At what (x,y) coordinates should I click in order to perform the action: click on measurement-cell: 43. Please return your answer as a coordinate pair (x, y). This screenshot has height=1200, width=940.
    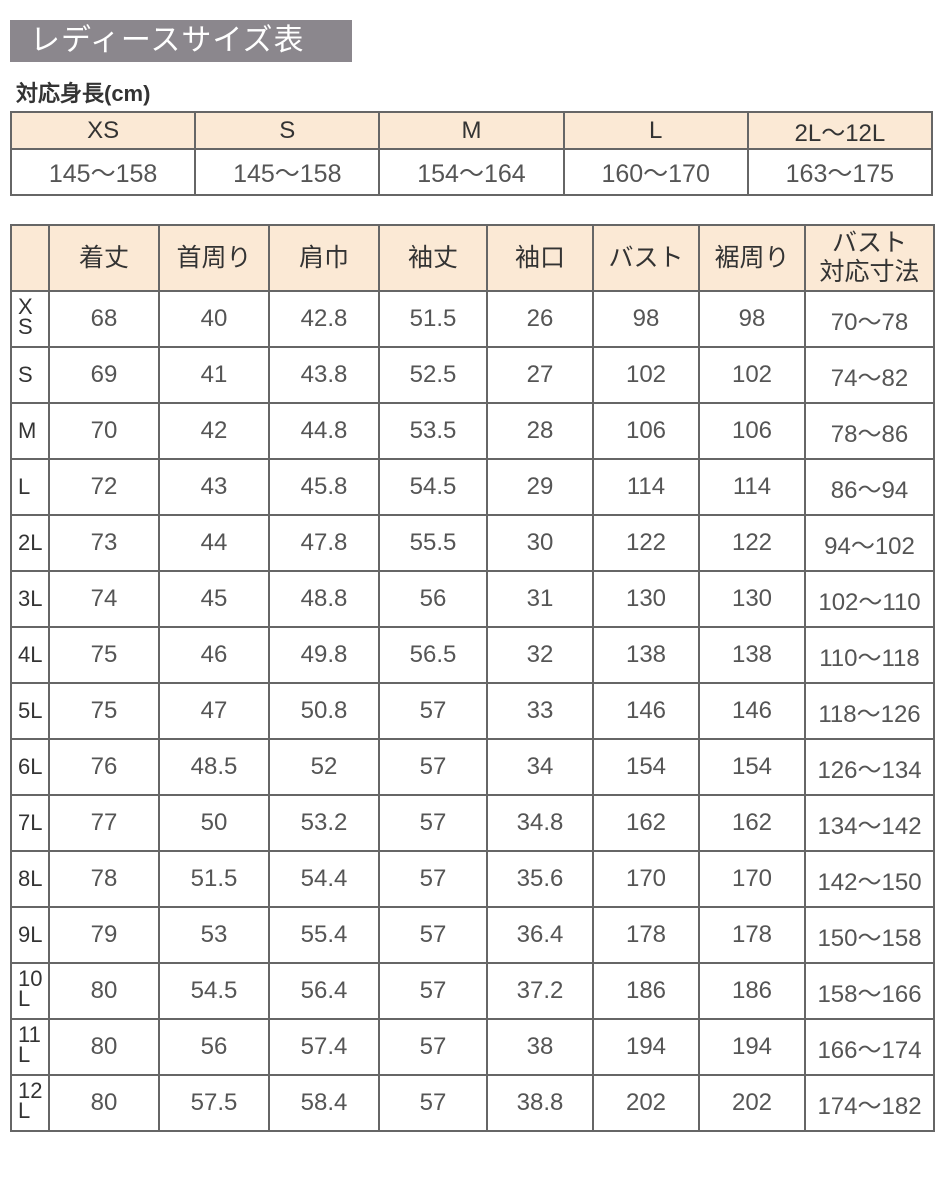
    Looking at the image, I should click on (214, 487).